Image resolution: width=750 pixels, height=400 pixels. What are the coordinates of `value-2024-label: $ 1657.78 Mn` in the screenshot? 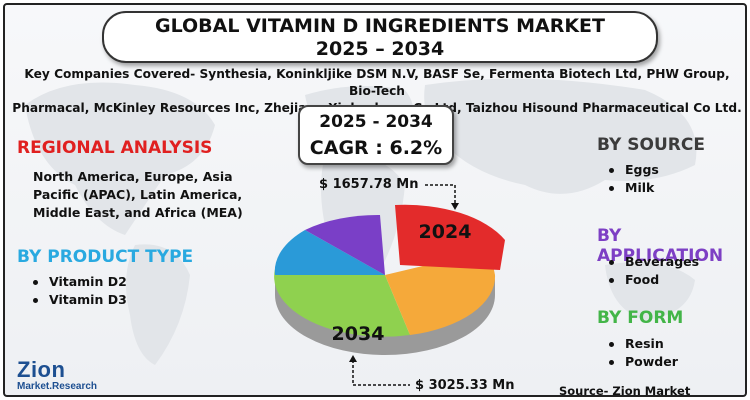 It's located at (369, 184).